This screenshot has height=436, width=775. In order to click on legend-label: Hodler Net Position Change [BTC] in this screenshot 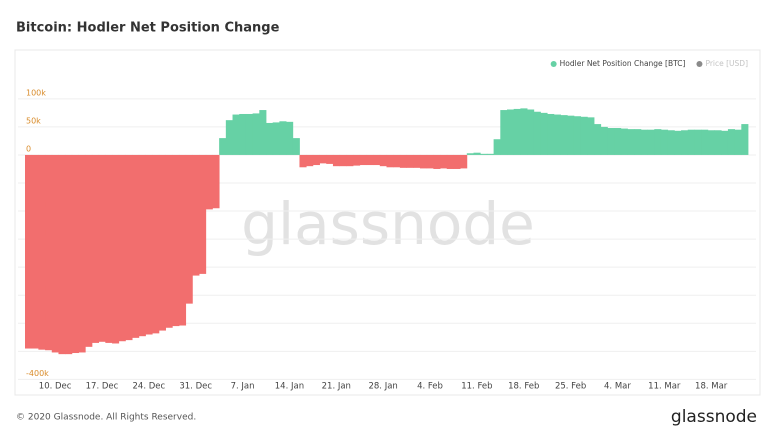, I will do `click(623, 63)`.